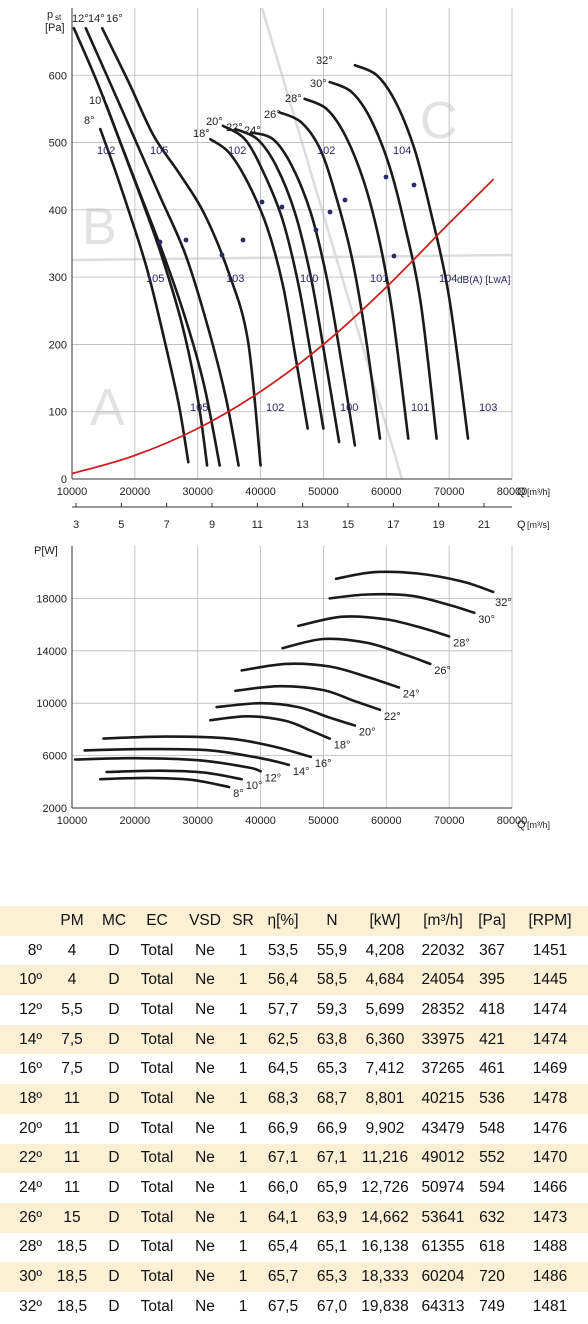  What do you see at coordinates (309, 279) in the screenshot?
I see `noise-level-label: 100` at bounding box center [309, 279].